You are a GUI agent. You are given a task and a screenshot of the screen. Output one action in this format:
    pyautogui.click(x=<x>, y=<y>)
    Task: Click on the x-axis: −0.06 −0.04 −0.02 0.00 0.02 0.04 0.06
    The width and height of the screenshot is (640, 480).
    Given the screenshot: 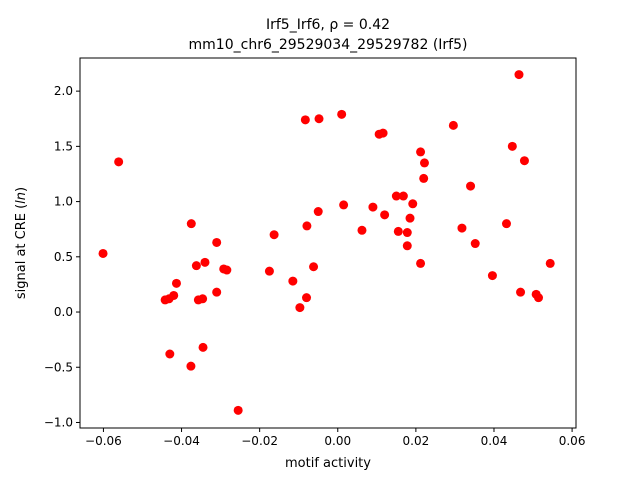 What is the action you would take?
    pyautogui.click(x=335, y=438)
    